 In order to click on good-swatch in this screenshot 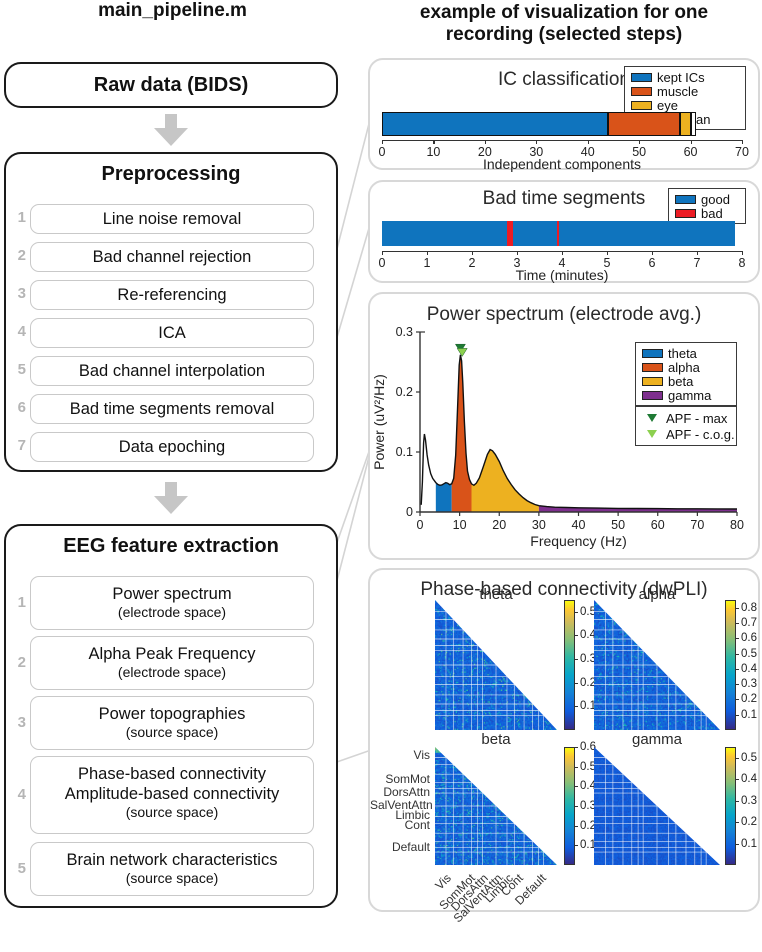, I will do `click(685, 199)`.